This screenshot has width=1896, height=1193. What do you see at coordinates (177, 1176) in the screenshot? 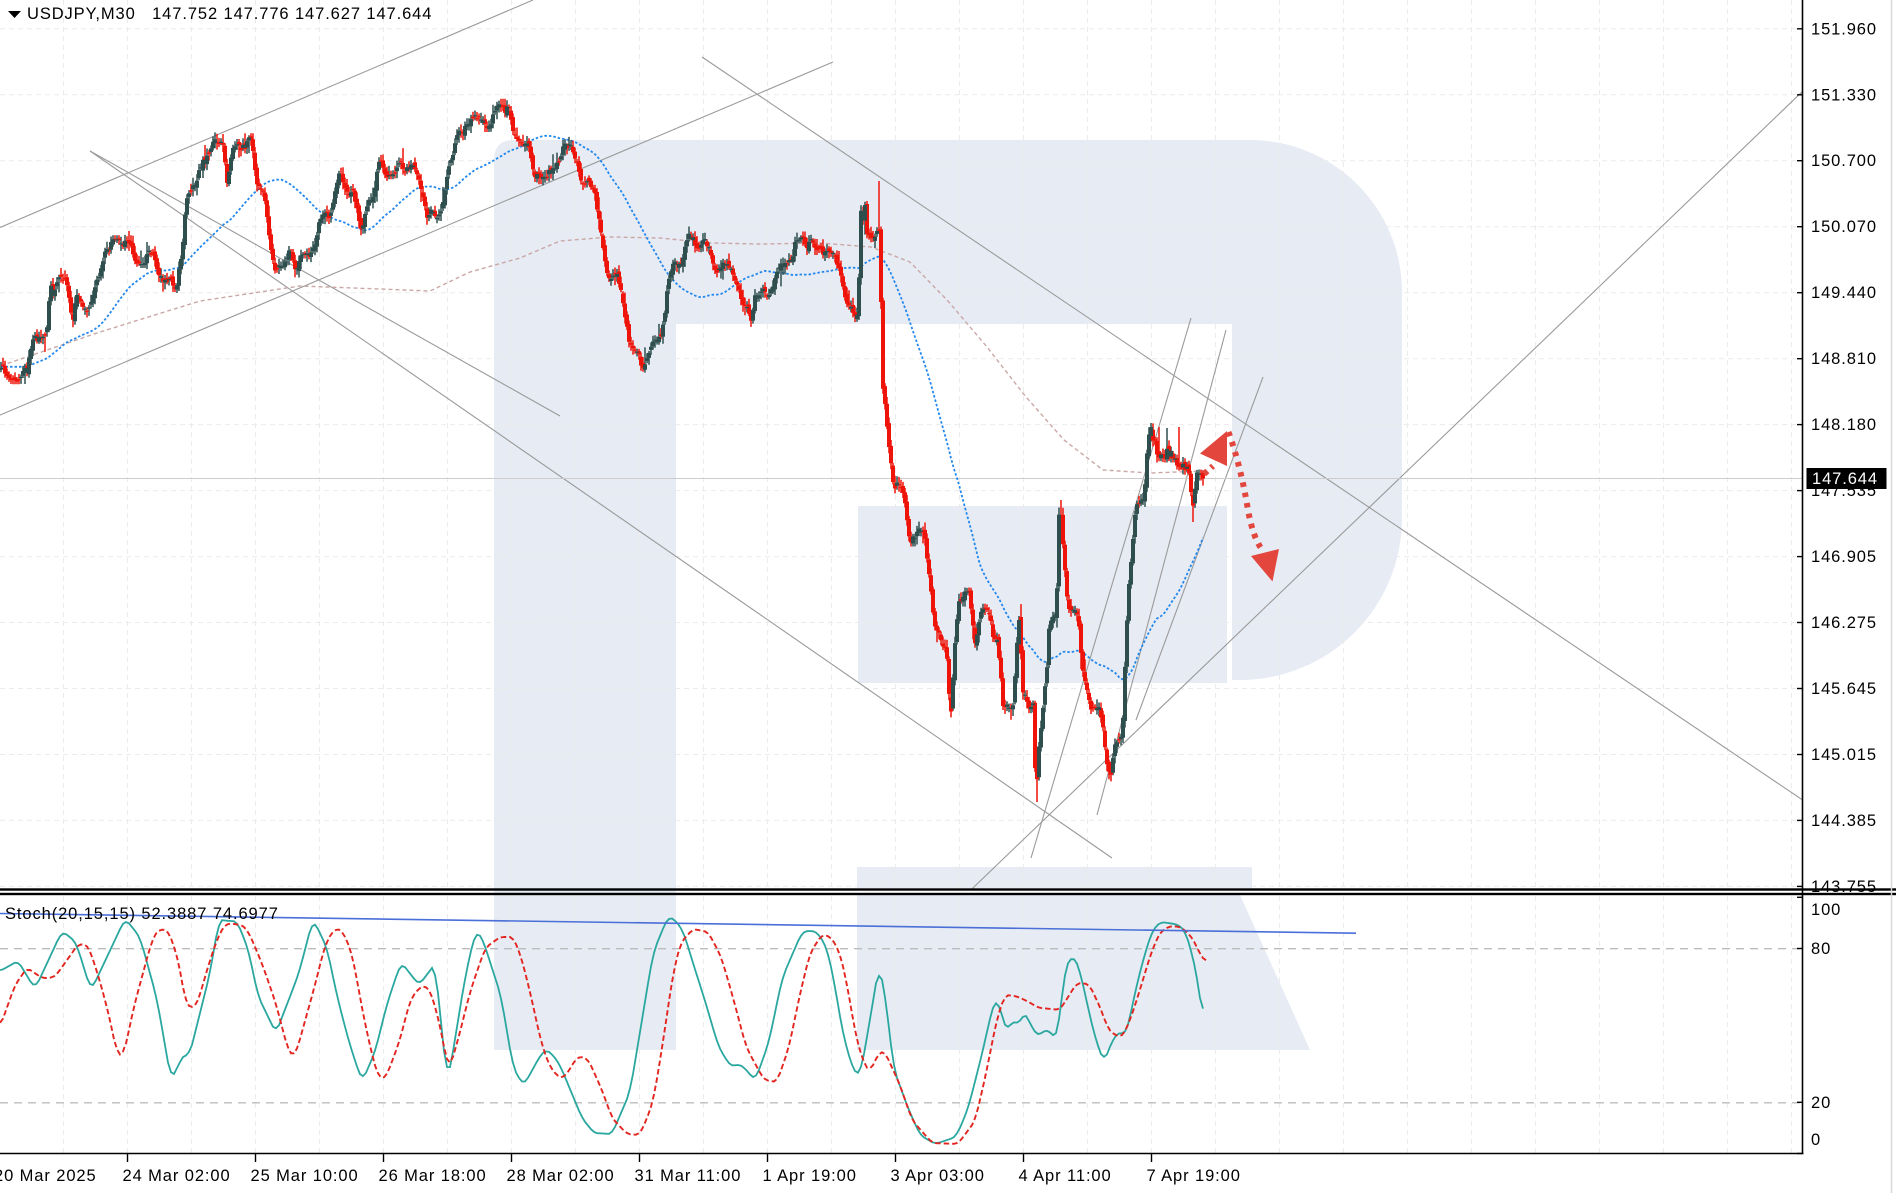
I see `svg-text: 24 Mar 02:00` at bounding box center [177, 1176].